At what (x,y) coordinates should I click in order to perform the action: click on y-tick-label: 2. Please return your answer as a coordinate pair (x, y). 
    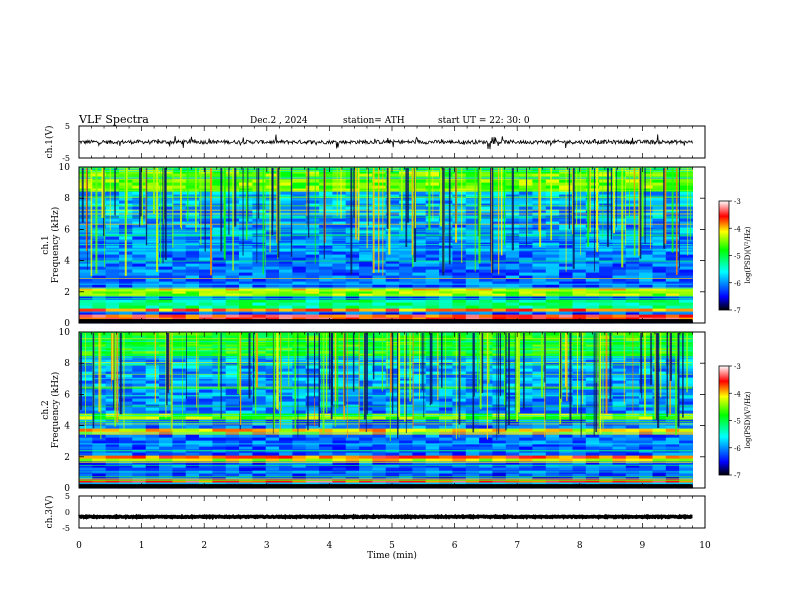
    Looking at the image, I should click on (67, 293).